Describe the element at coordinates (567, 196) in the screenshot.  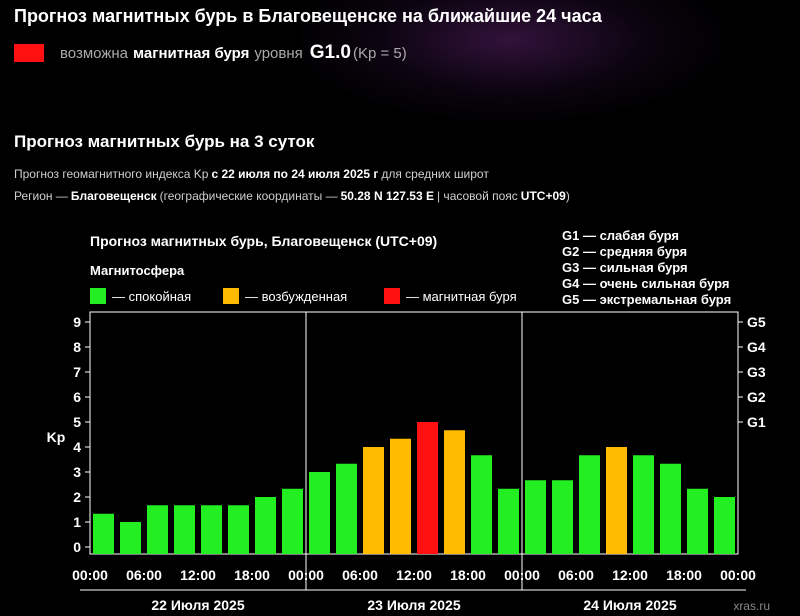
I see `region-end: )` at that location.